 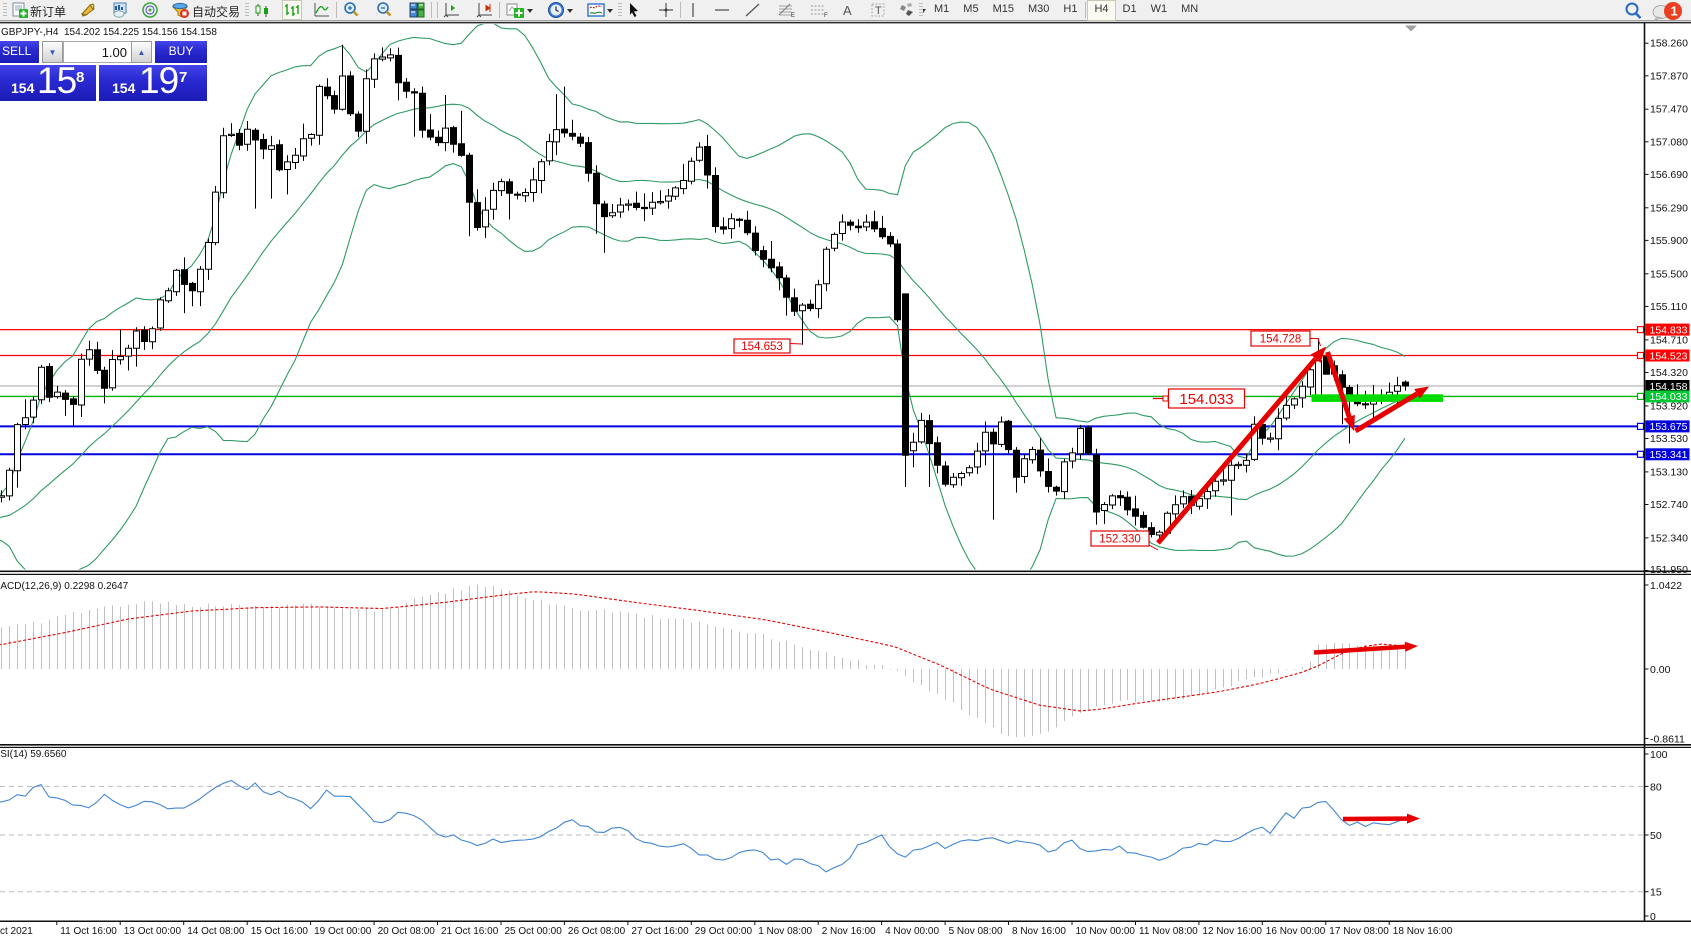 I want to click on svg-text: 153.130, so click(x=1669, y=472).